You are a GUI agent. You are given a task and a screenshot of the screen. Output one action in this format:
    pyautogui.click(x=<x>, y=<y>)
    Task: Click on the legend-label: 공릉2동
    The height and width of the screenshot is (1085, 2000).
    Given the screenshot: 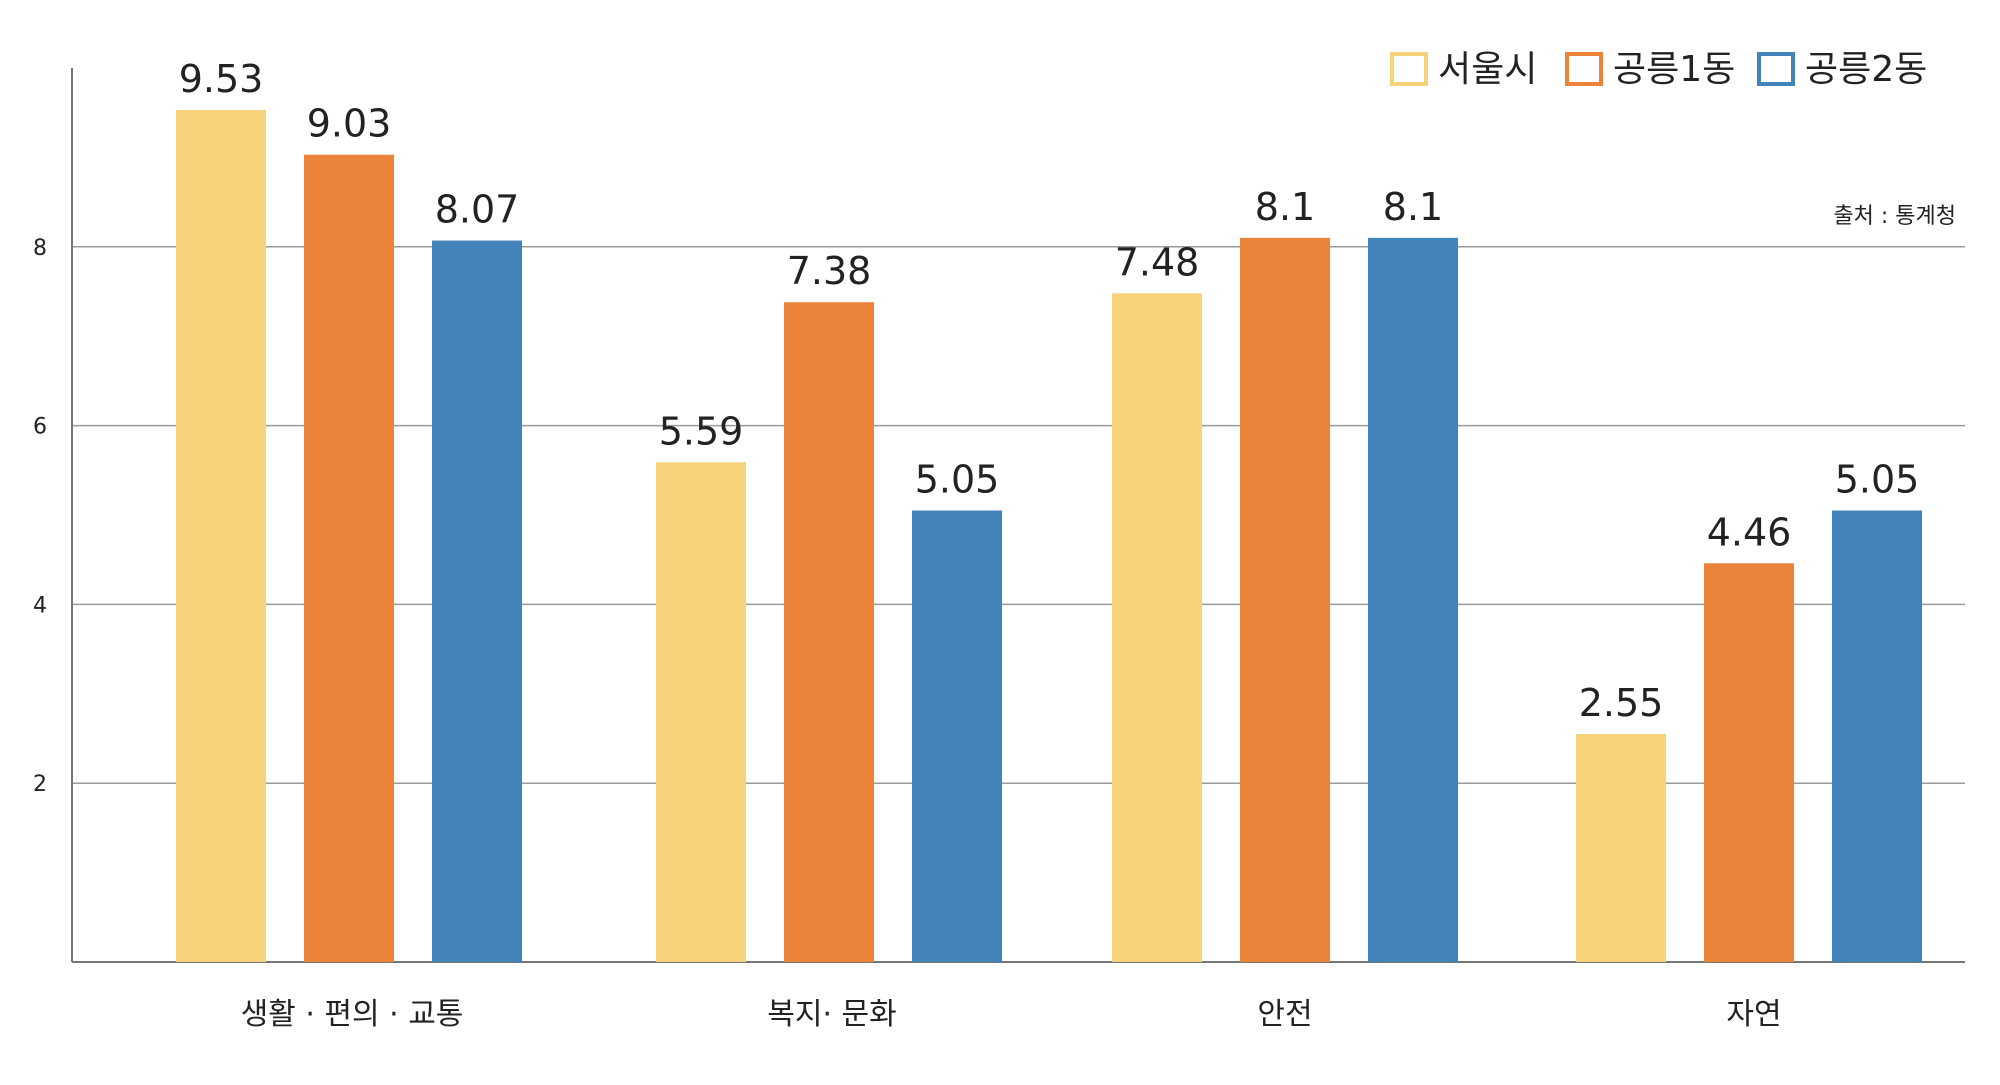 What is the action you would take?
    pyautogui.click(x=1866, y=69)
    